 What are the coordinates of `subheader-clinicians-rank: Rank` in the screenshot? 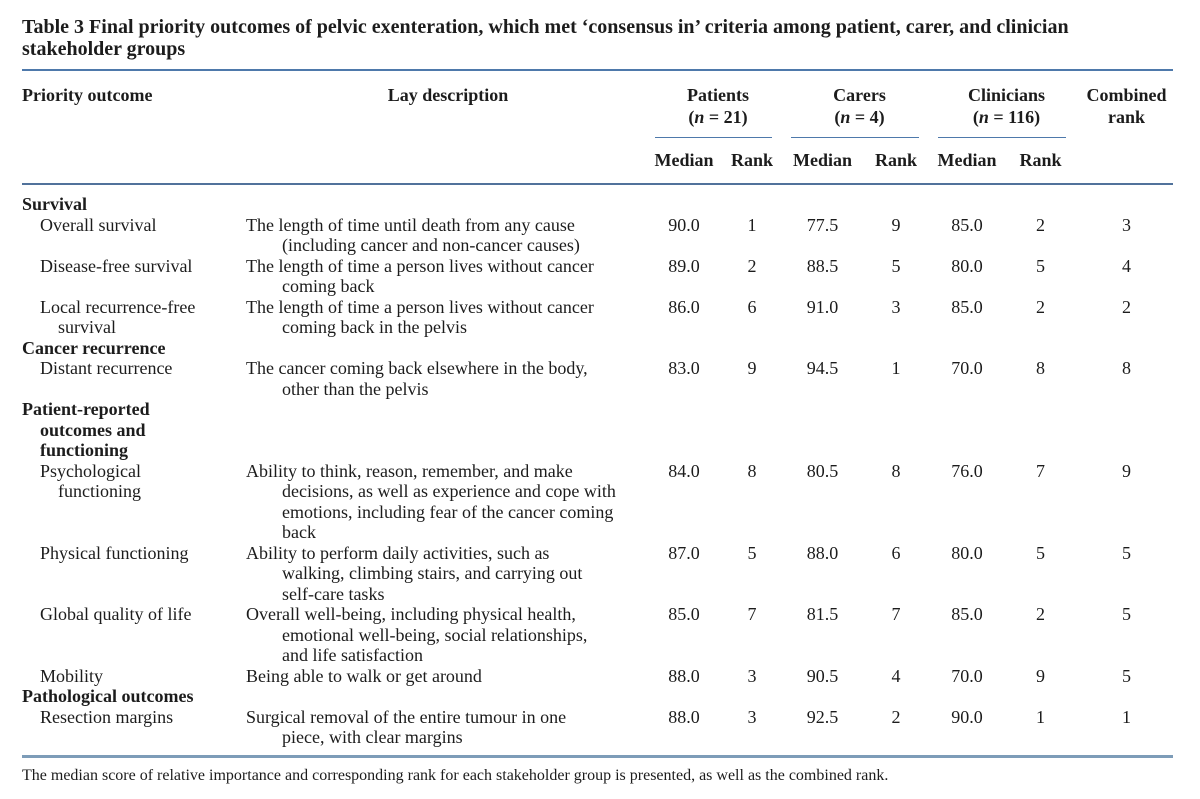 It's located at (1040, 160).